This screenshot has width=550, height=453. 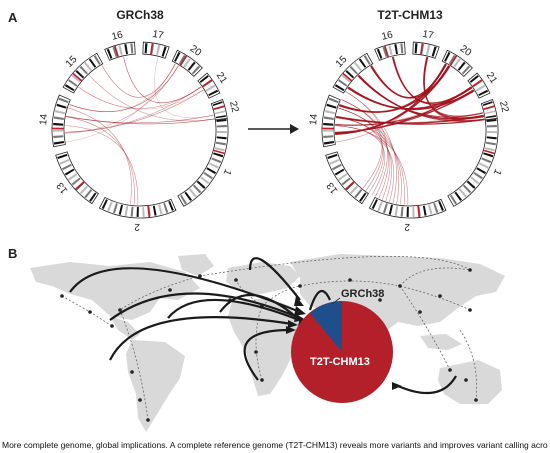 What do you see at coordinates (13, 17) in the screenshot?
I see `panel-letter-a: A` at bounding box center [13, 17].